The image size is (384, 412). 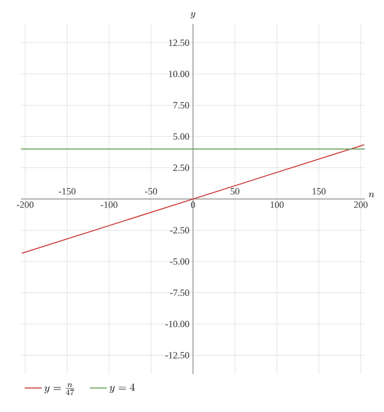 I want to click on y-tick-label: 2.50, so click(x=181, y=167).